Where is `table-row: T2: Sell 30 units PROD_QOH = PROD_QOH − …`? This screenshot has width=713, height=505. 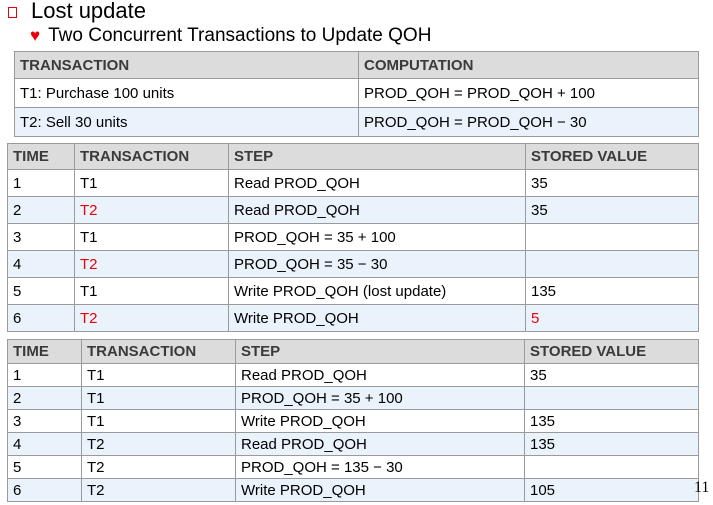 table-row: T2: Sell 30 units PROD_QOH = PROD_QOH − … is located at coordinates (356, 122).